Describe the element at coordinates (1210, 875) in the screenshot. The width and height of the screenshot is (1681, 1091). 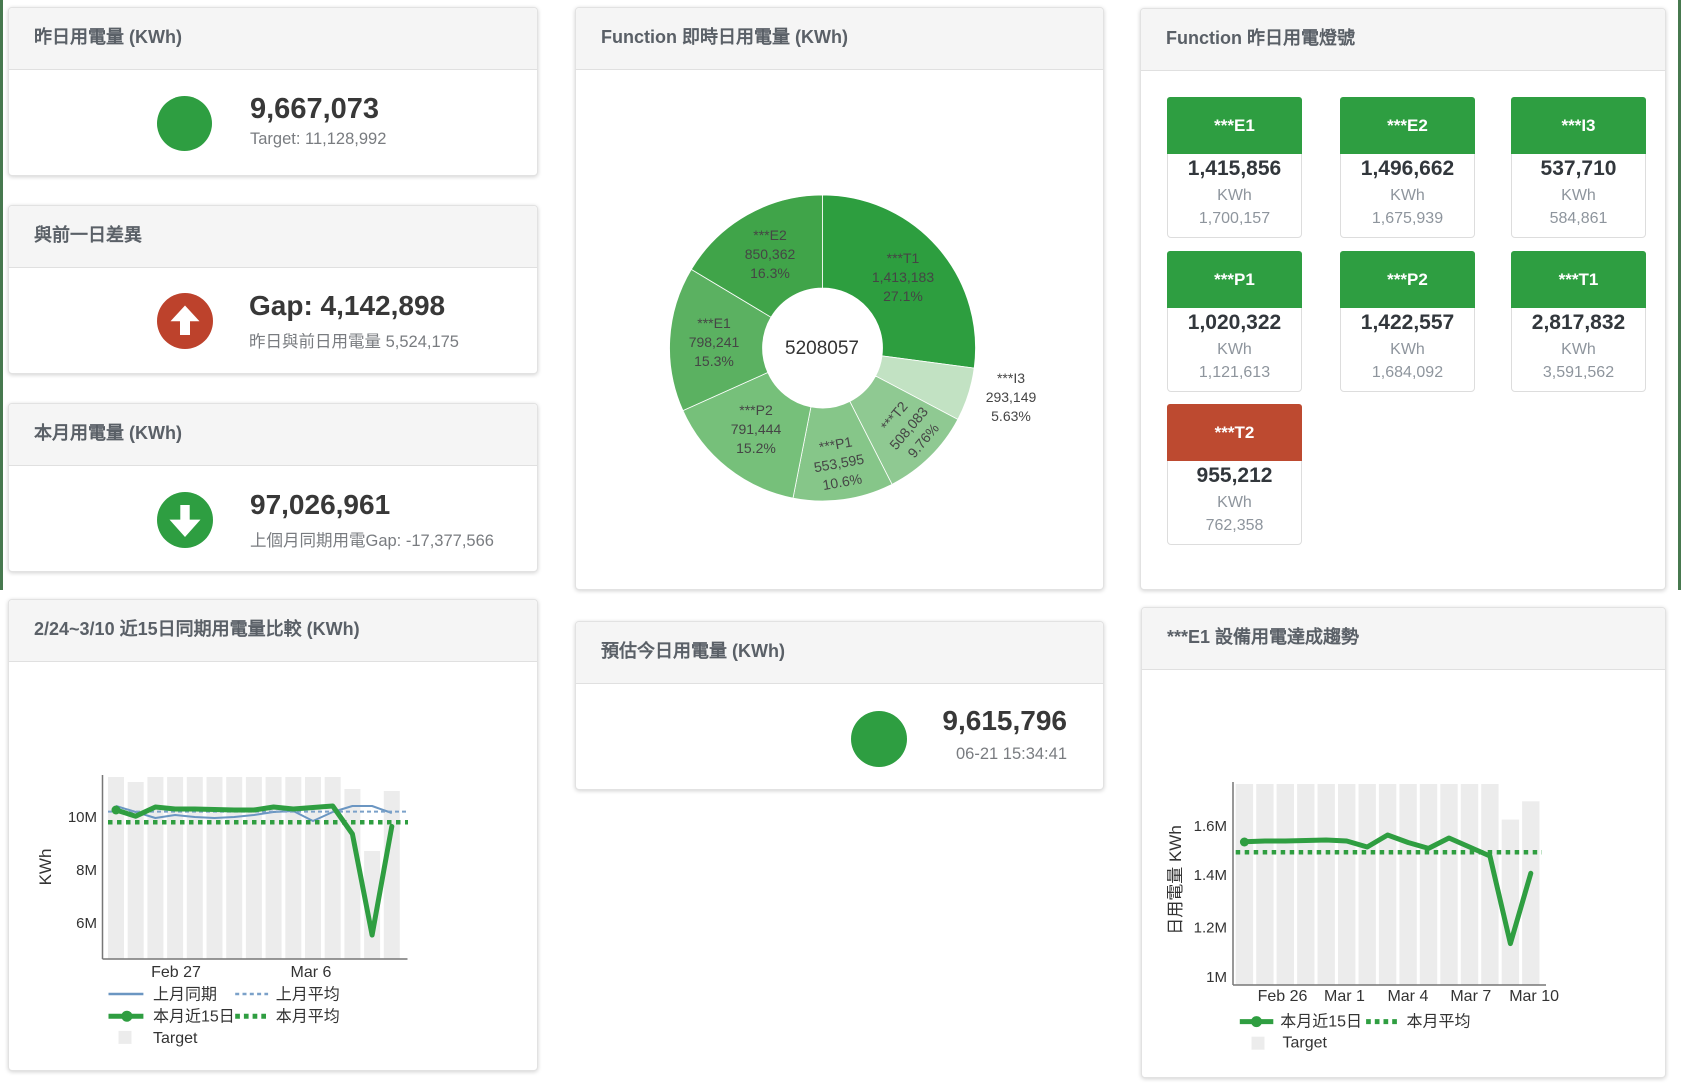
I see `svg-text: 1.4M` at that location.